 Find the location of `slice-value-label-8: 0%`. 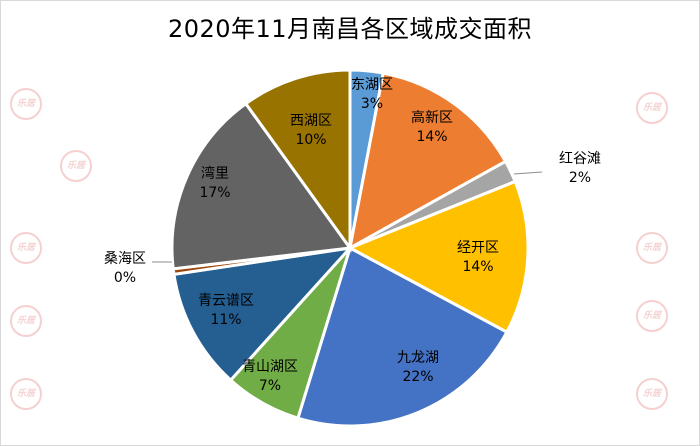

slice-value-label-8: 0% is located at coordinates (125, 278).